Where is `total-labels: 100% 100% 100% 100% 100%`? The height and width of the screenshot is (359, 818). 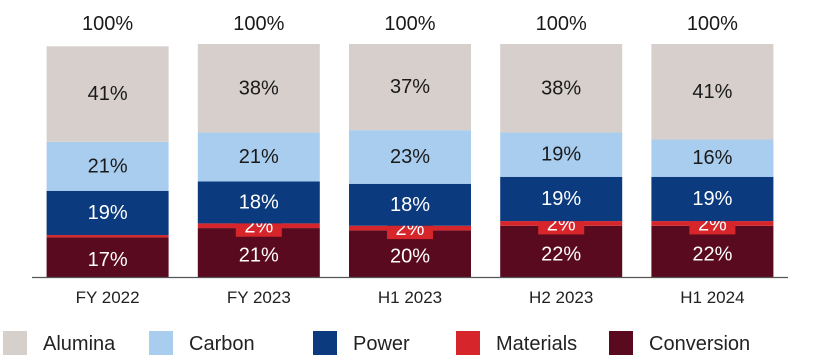 total-labels: 100% 100% 100% 100% 100% is located at coordinates (410, 24).